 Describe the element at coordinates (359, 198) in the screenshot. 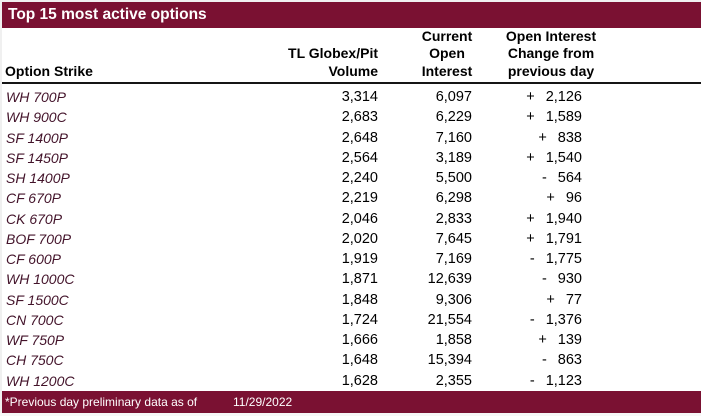

I see `volume-cell: 2,219` at that location.